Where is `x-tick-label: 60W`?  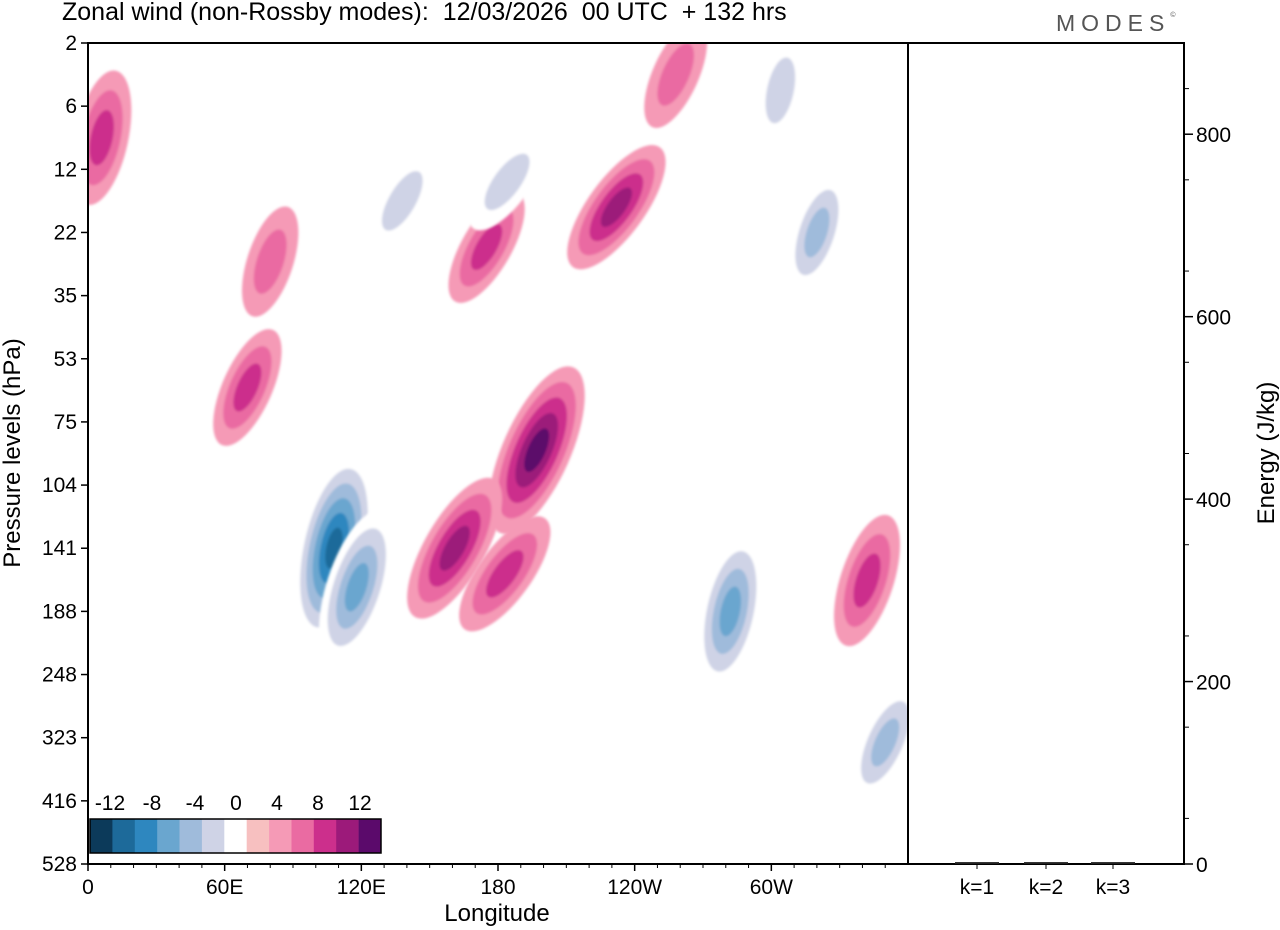
x-tick-label: 60W is located at coordinates (771, 887).